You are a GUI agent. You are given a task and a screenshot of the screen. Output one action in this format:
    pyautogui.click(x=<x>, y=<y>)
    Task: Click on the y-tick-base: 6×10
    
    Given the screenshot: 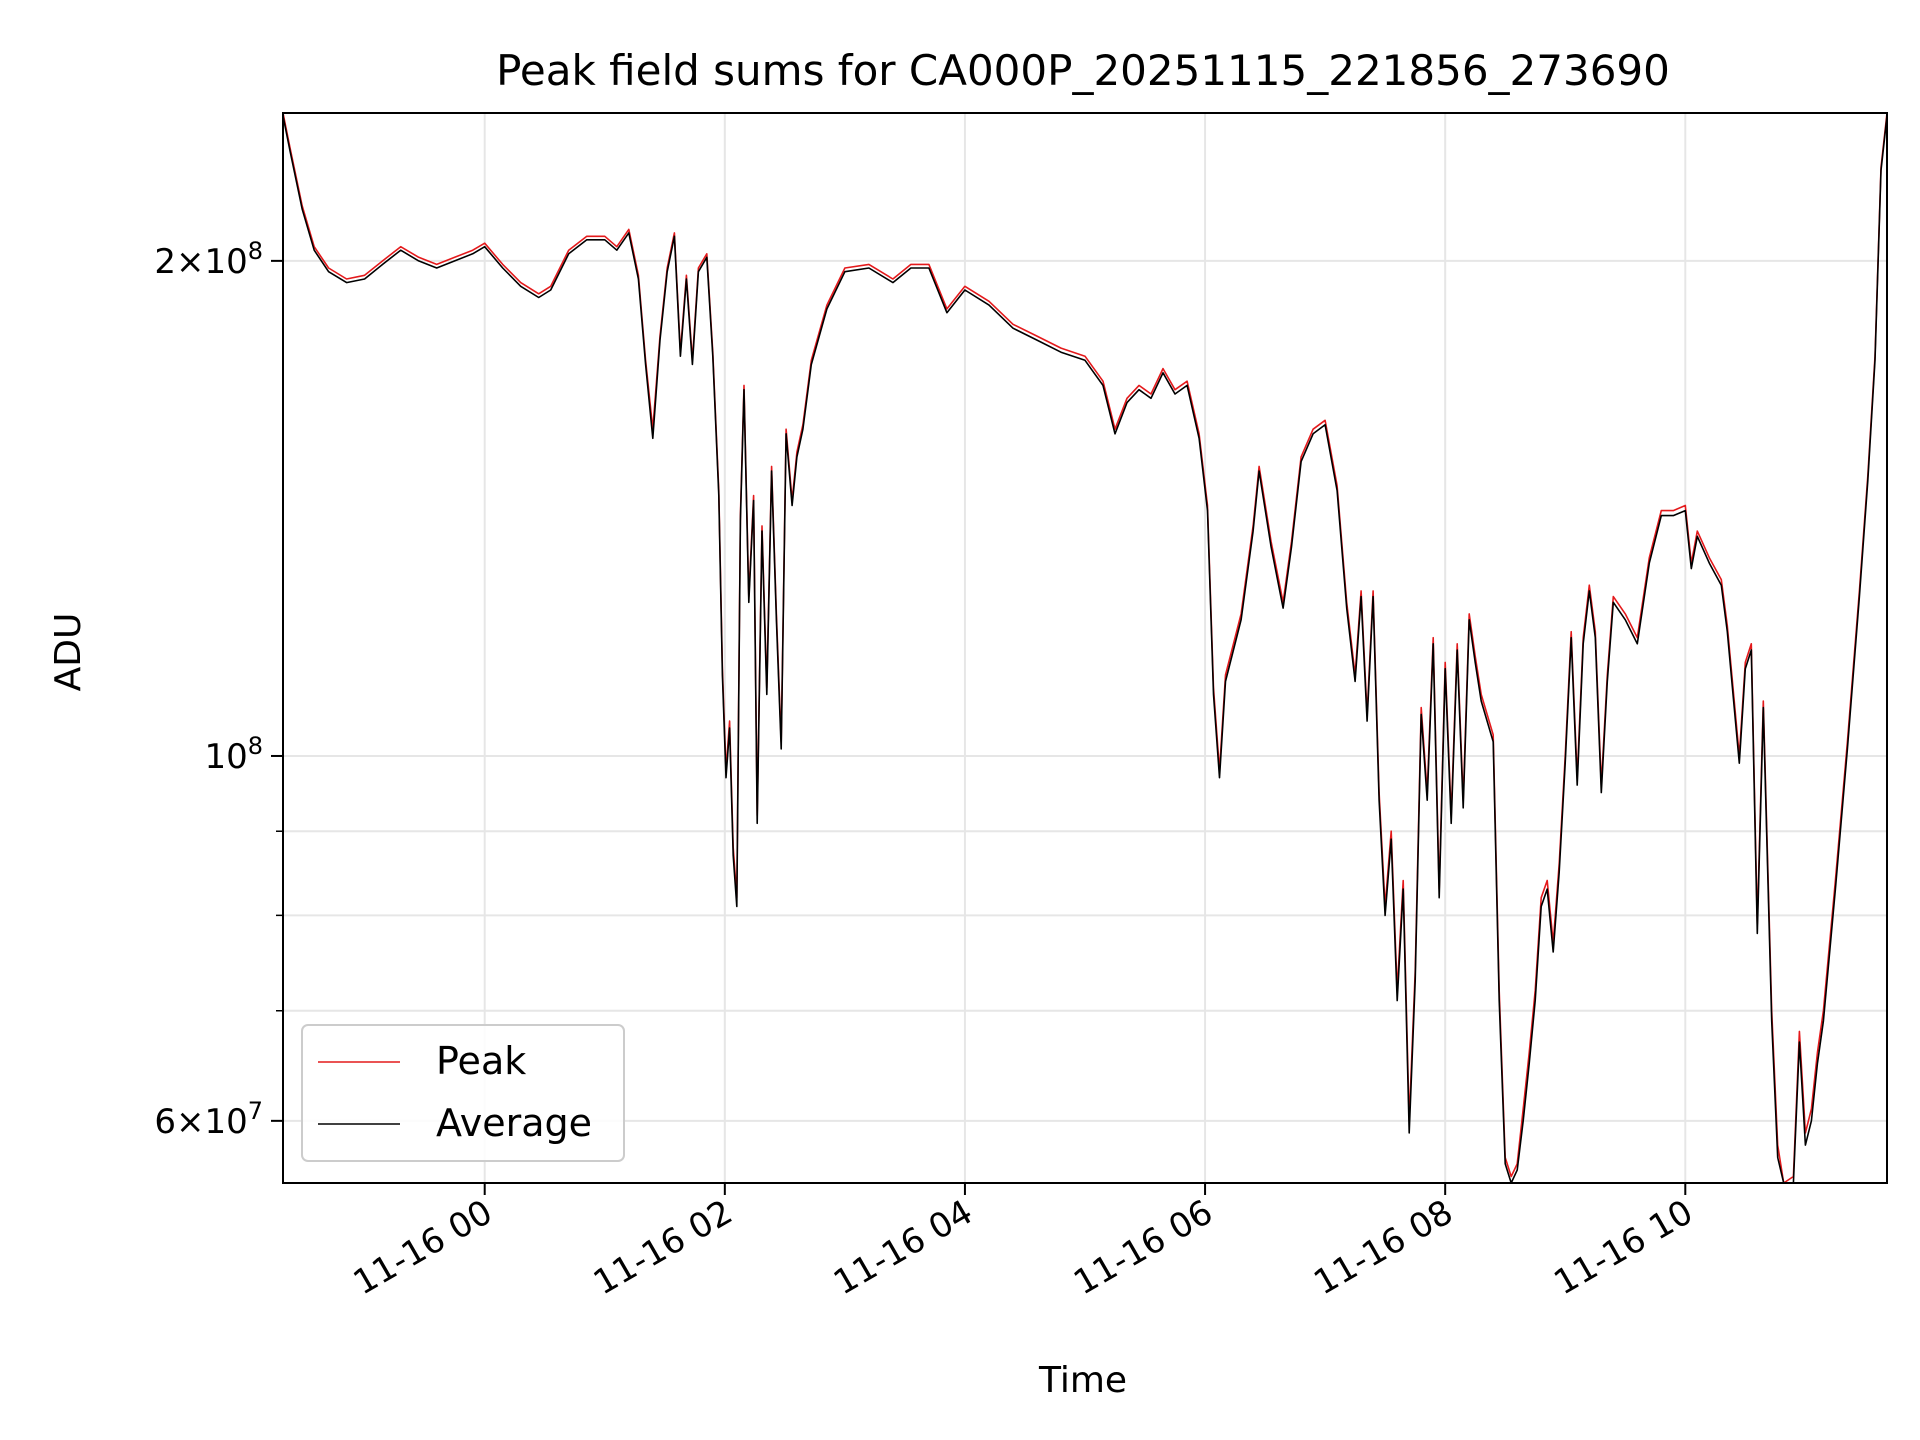 What is the action you would take?
    pyautogui.click(x=200, y=1122)
    